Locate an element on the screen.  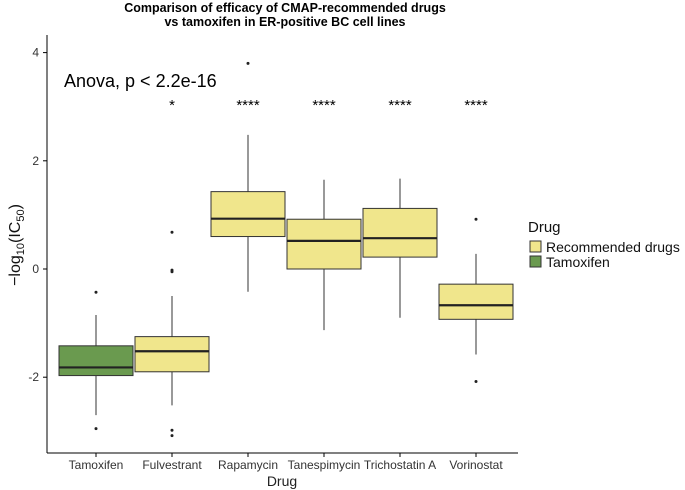
x-tick-label: Tanespimycin is located at coordinates (324, 465).